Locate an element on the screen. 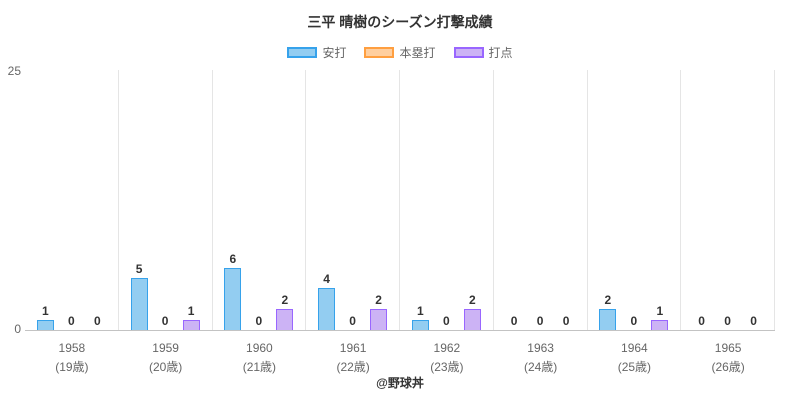 This screenshot has width=800, height=400. bar-group-1958: 1 0 0 is located at coordinates (72, 200).